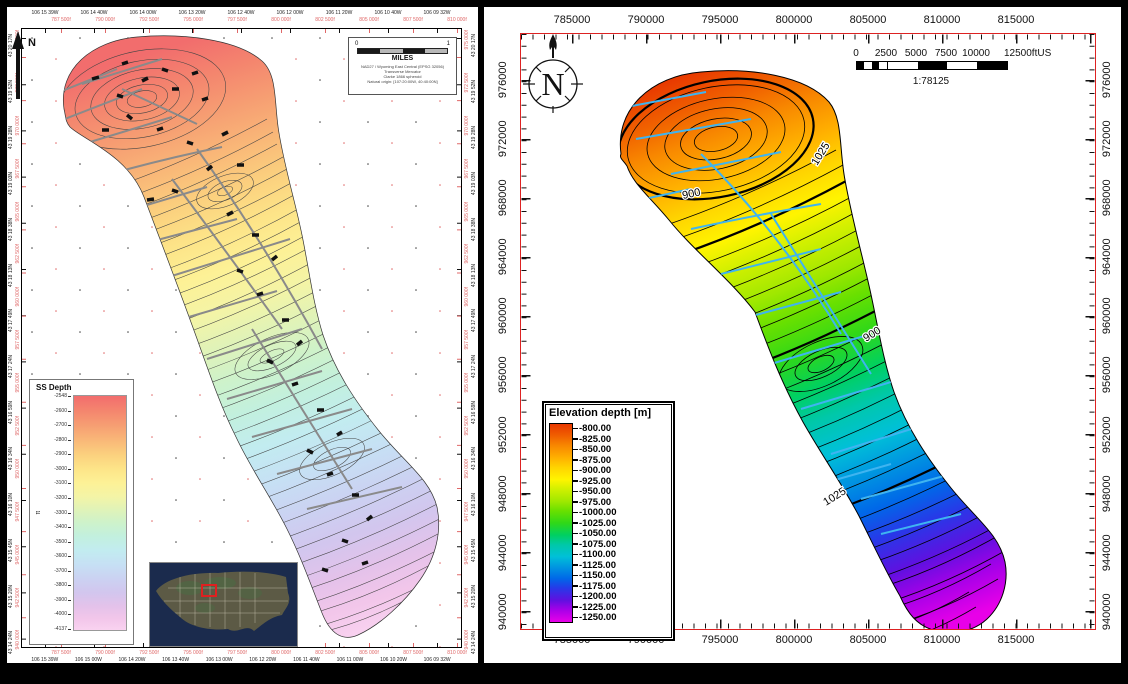  What do you see at coordinates (552, 84) in the screenshot?
I see `compass-n-label: N` at bounding box center [552, 84].